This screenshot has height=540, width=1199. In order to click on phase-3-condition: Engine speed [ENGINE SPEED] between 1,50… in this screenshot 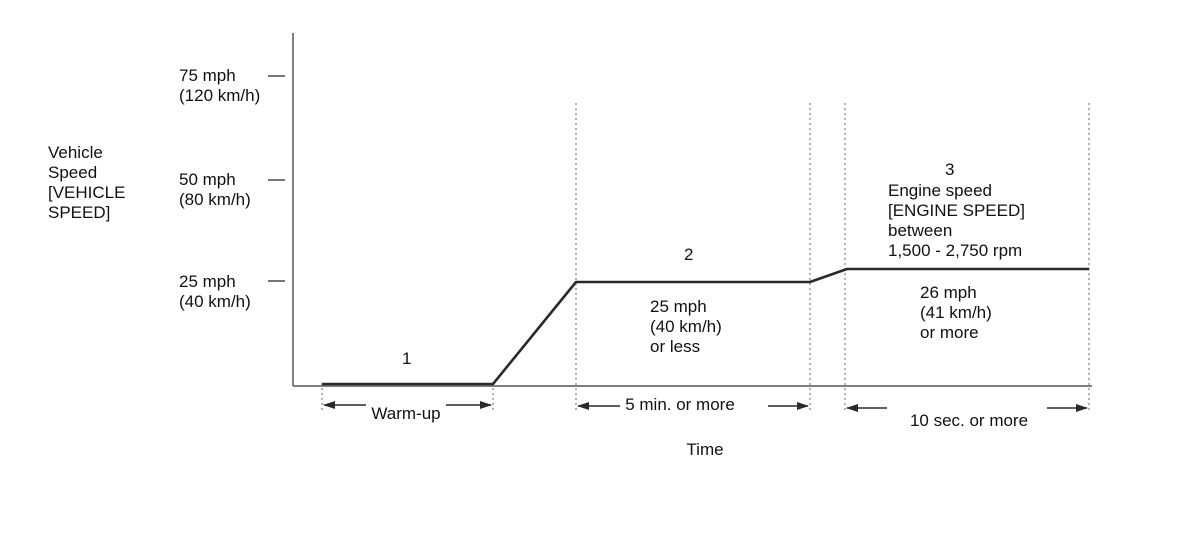, I will do `click(956, 221)`.